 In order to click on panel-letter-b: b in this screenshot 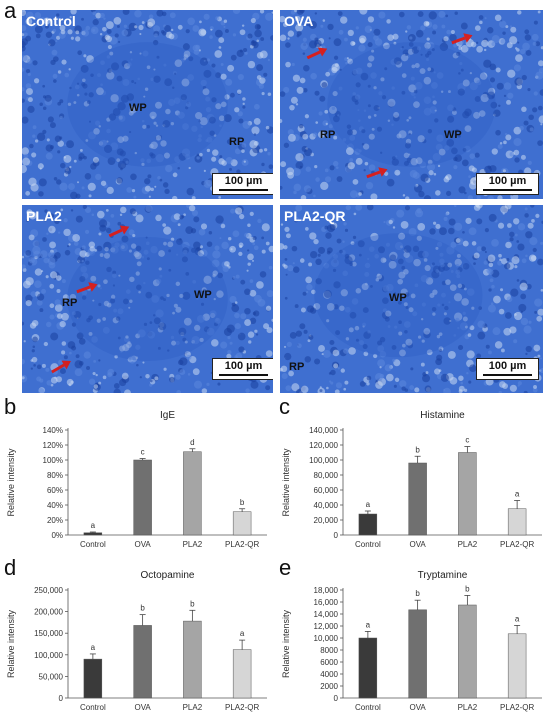, I will do `click(10, 406)`.